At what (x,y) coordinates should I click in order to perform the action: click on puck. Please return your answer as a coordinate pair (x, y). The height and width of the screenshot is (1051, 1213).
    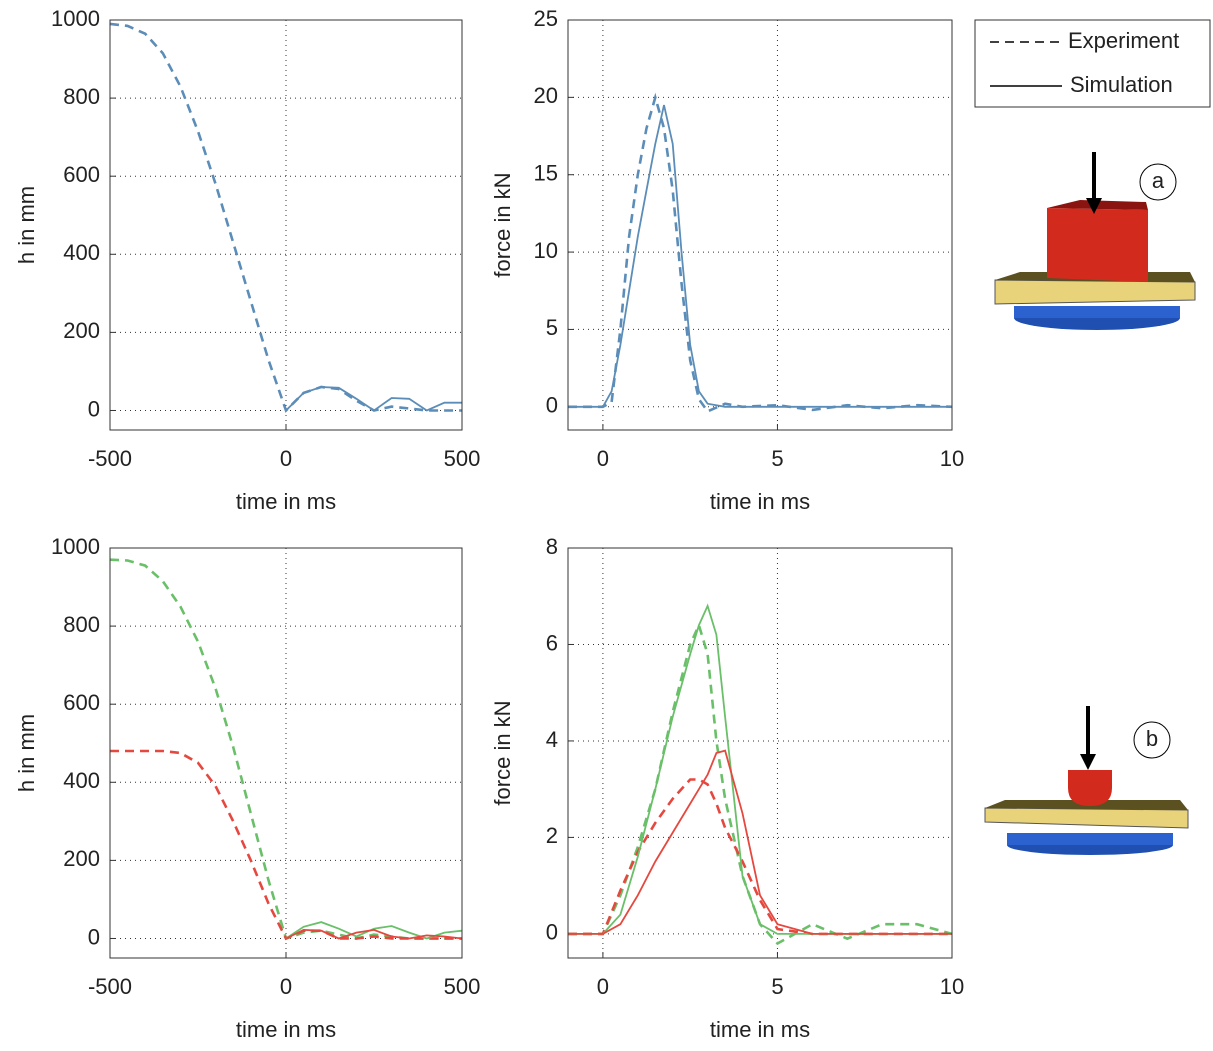
    Looking at the image, I should click on (1090, 788).